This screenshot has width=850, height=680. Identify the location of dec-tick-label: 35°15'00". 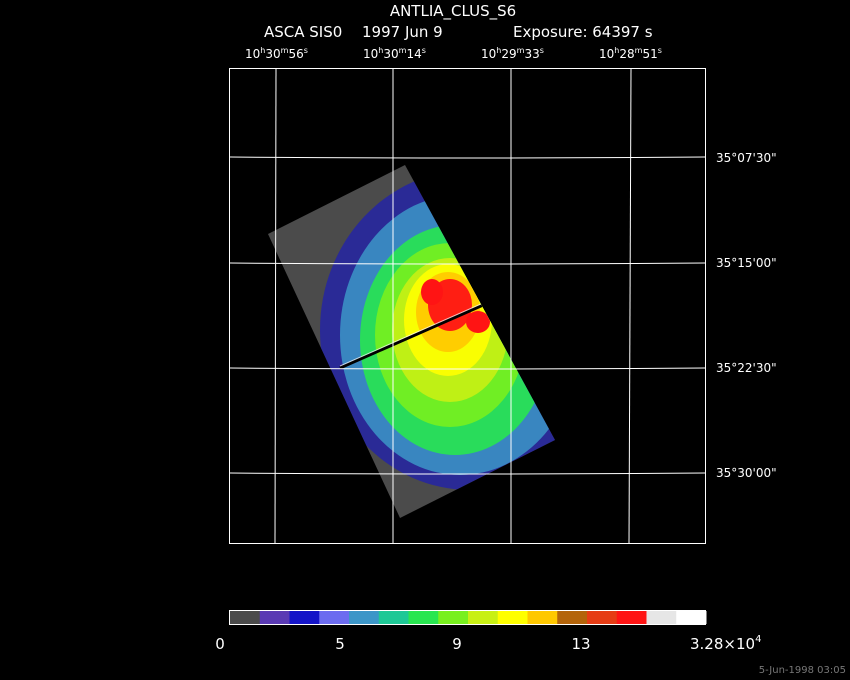
(746, 263).